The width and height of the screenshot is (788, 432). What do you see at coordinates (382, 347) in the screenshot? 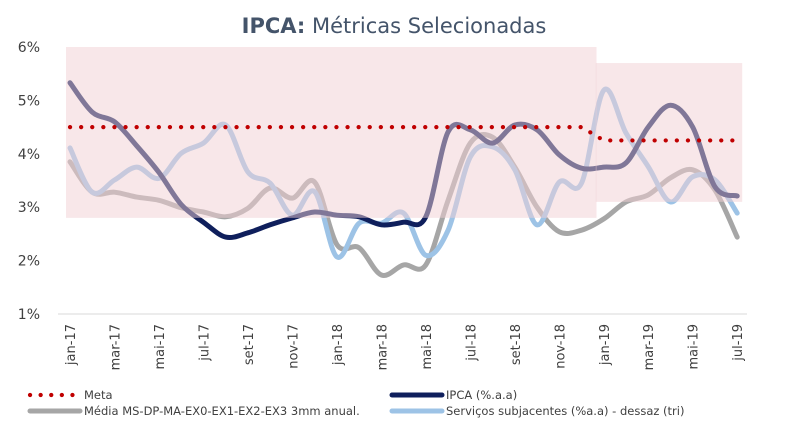
I see `x-tick-label: mar-18` at bounding box center [382, 347].